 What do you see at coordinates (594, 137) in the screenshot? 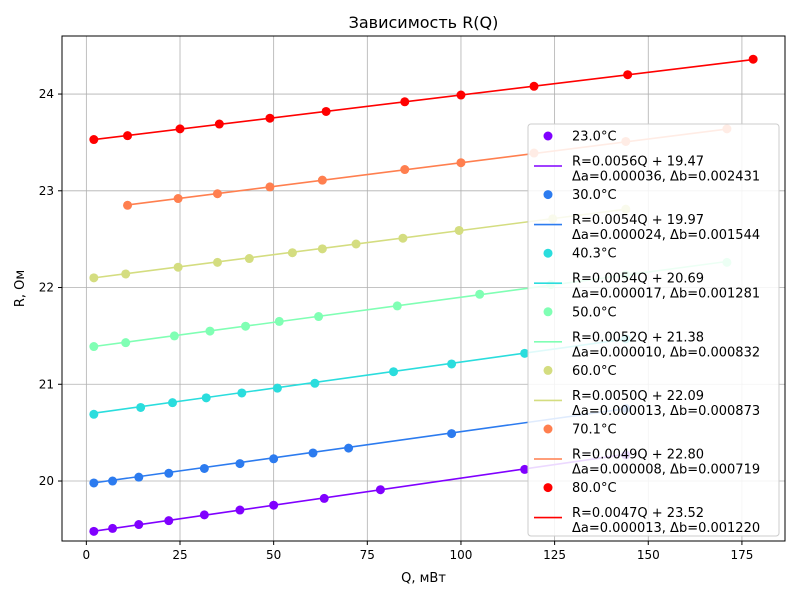
I see `legend-series-name: 23.0°C` at bounding box center [594, 137].